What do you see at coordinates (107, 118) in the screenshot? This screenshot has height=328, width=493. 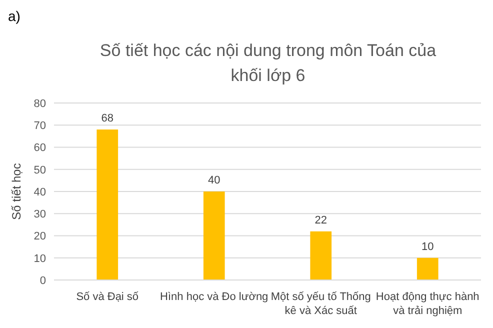 I see `data-label: 68` at bounding box center [107, 118].